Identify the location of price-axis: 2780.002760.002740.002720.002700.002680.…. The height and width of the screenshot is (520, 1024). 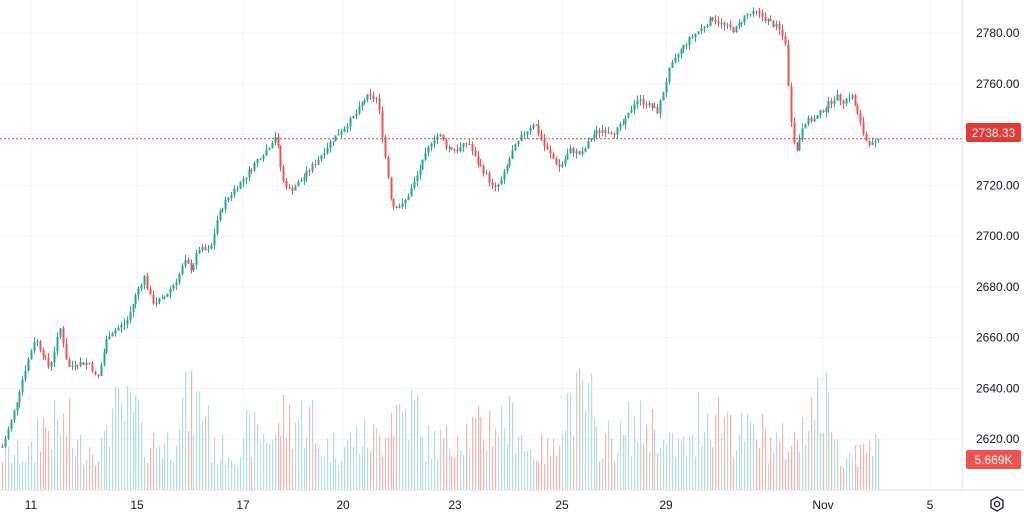
(998, 236).